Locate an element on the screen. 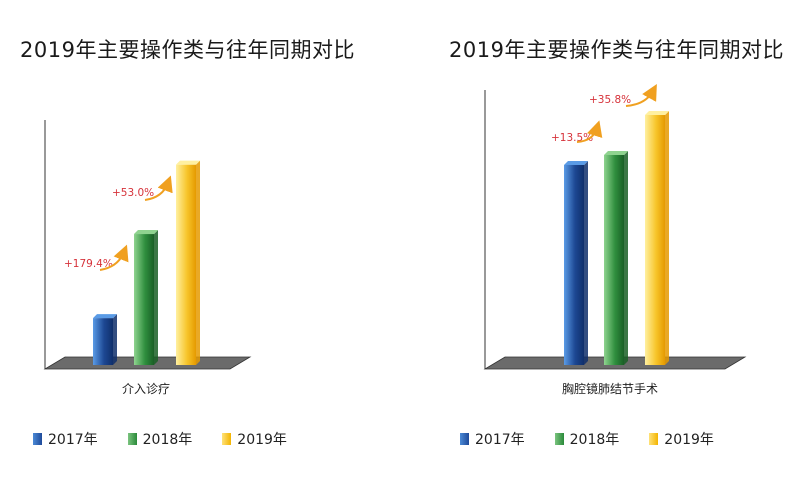 Image resolution: width=800 pixels, height=497 pixels. category-label: 介入诊疗 is located at coordinates (146, 389).